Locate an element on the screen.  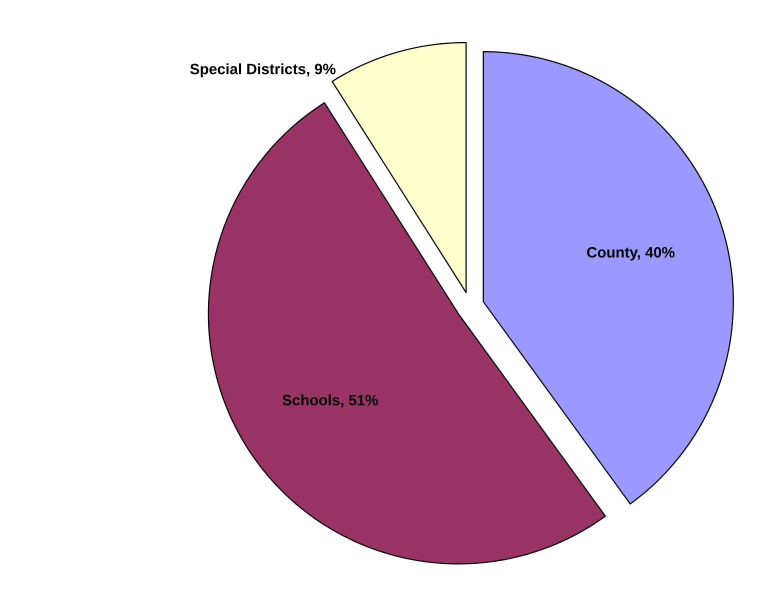
slice-label: County, 40% is located at coordinates (631, 254).